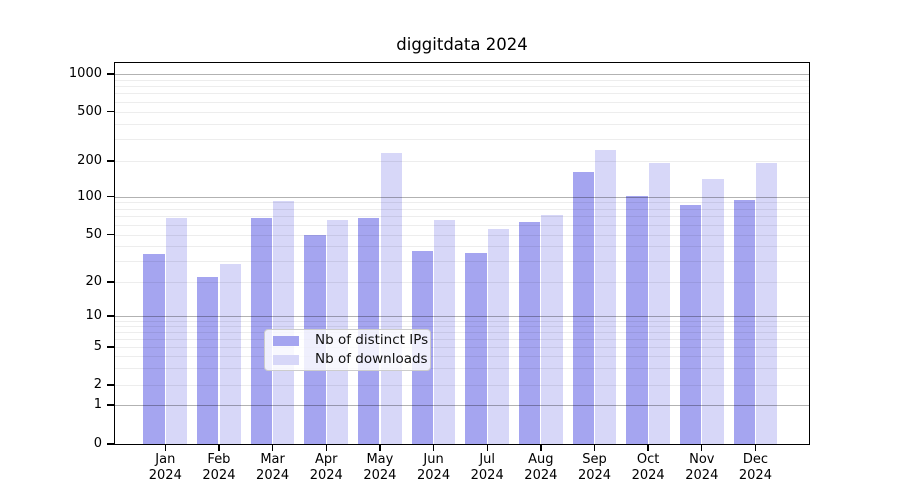 The image size is (900, 500). I want to click on x-tick-month: Jul, so click(487, 459).